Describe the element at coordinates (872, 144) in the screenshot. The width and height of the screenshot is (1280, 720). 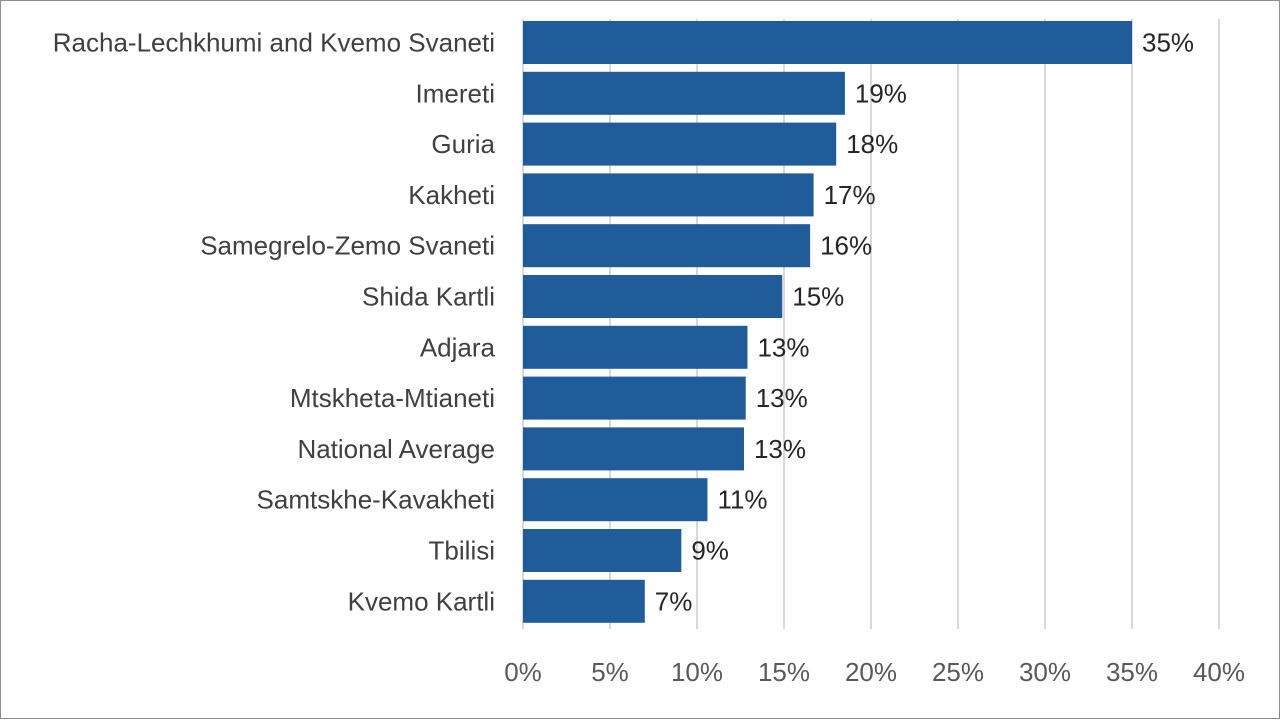
I see `data-label: 18%` at that location.